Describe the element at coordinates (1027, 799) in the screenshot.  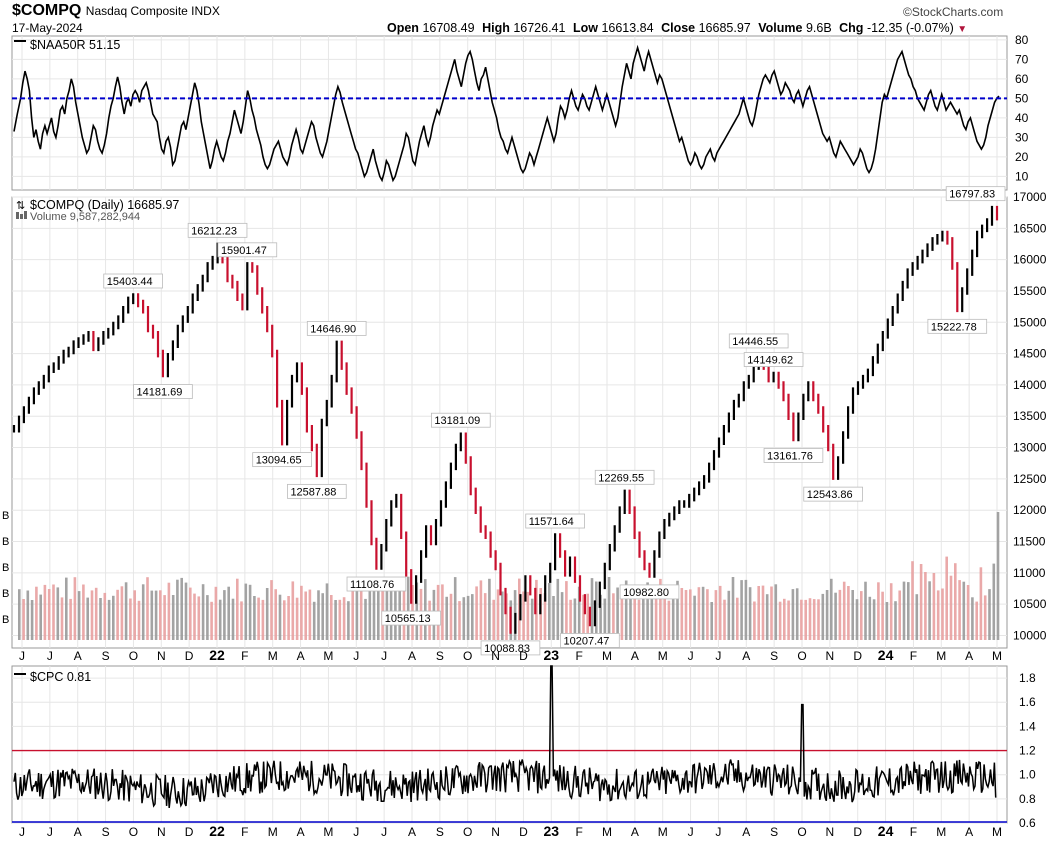
I see `y-tick-label: 0.8` at that location.